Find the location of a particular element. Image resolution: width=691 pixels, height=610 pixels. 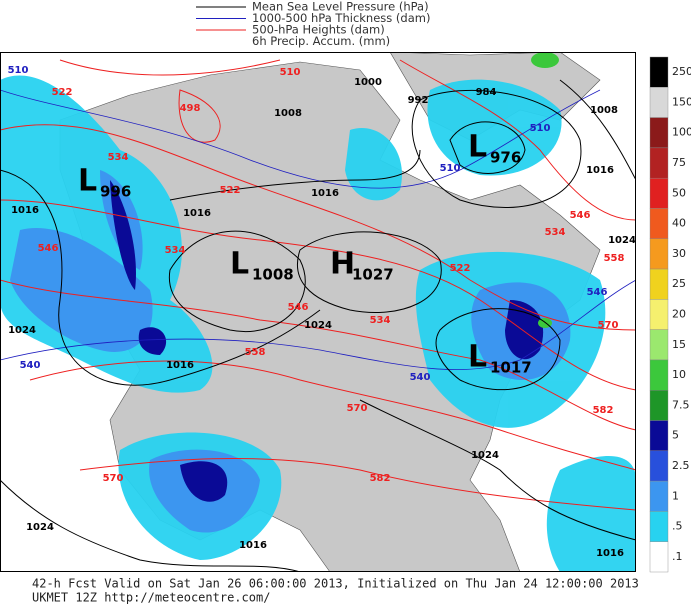

center-value: 1008 is located at coordinates (273, 275).